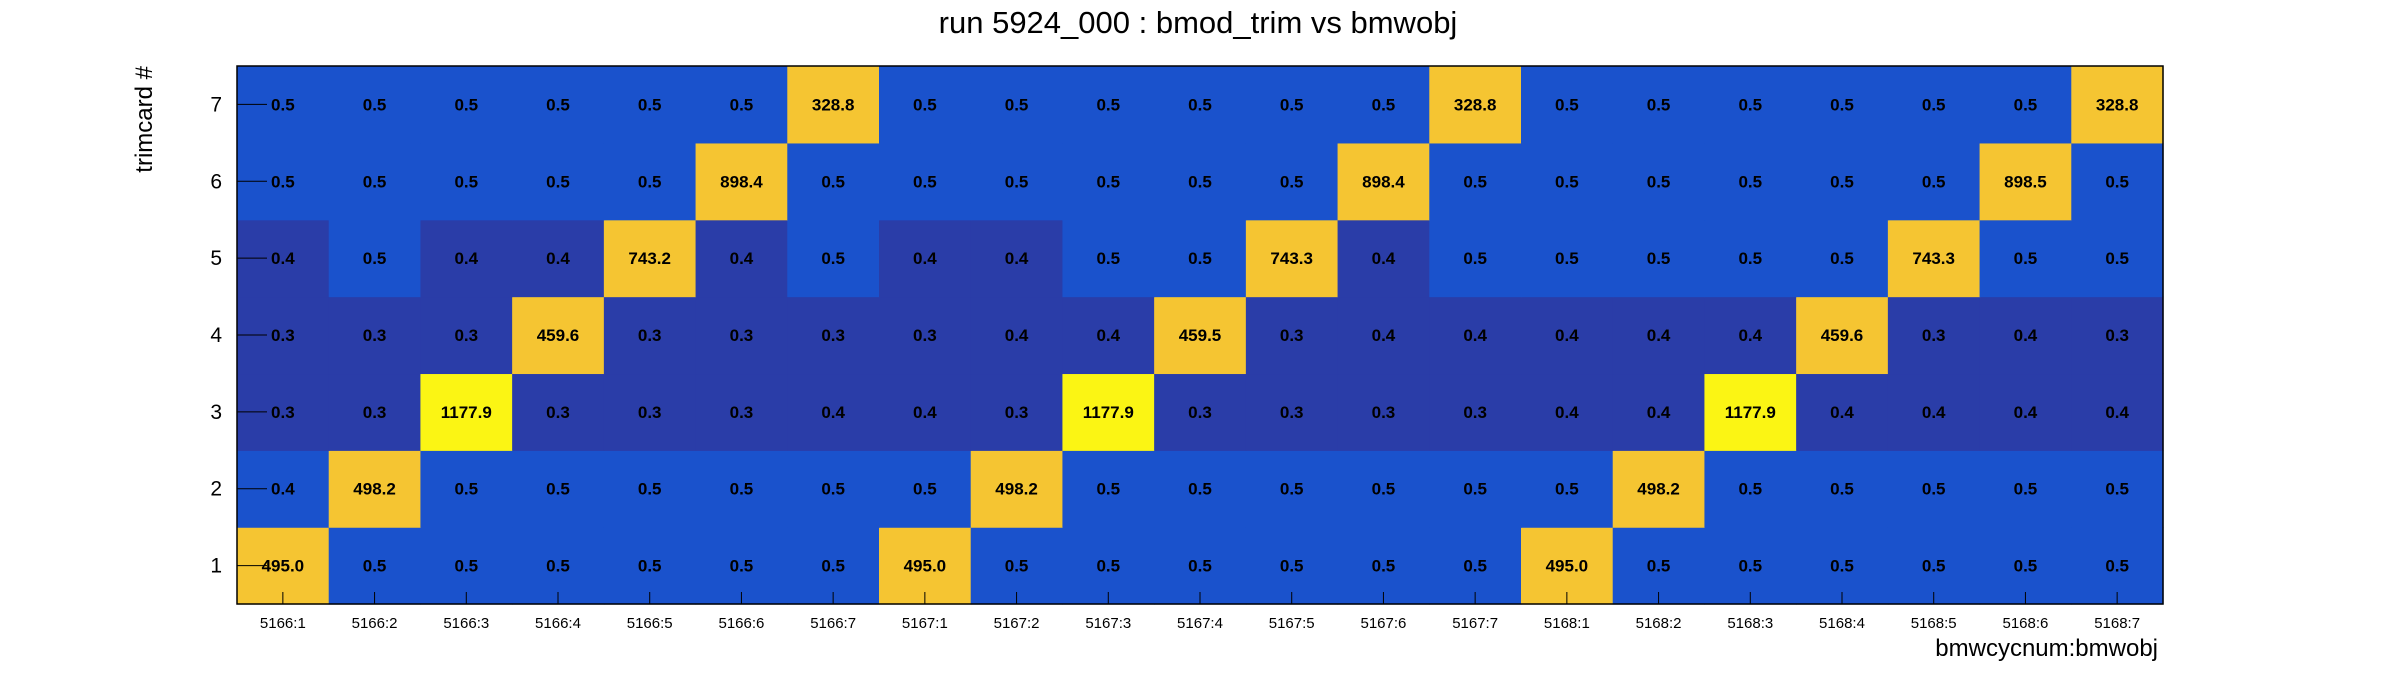 The width and height of the screenshot is (2396, 677). What do you see at coordinates (1750, 623) in the screenshot?
I see `x-tick-label: 5168:3` at bounding box center [1750, 623].